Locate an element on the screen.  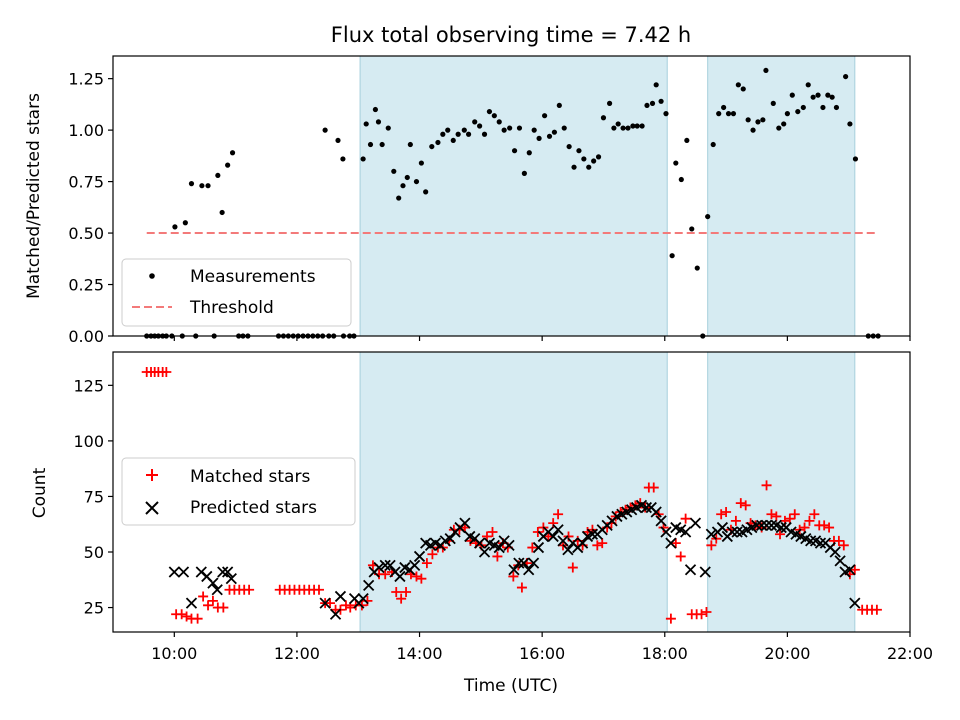
top-legend: Measurements Threshold is located at coordinates (236, 292).